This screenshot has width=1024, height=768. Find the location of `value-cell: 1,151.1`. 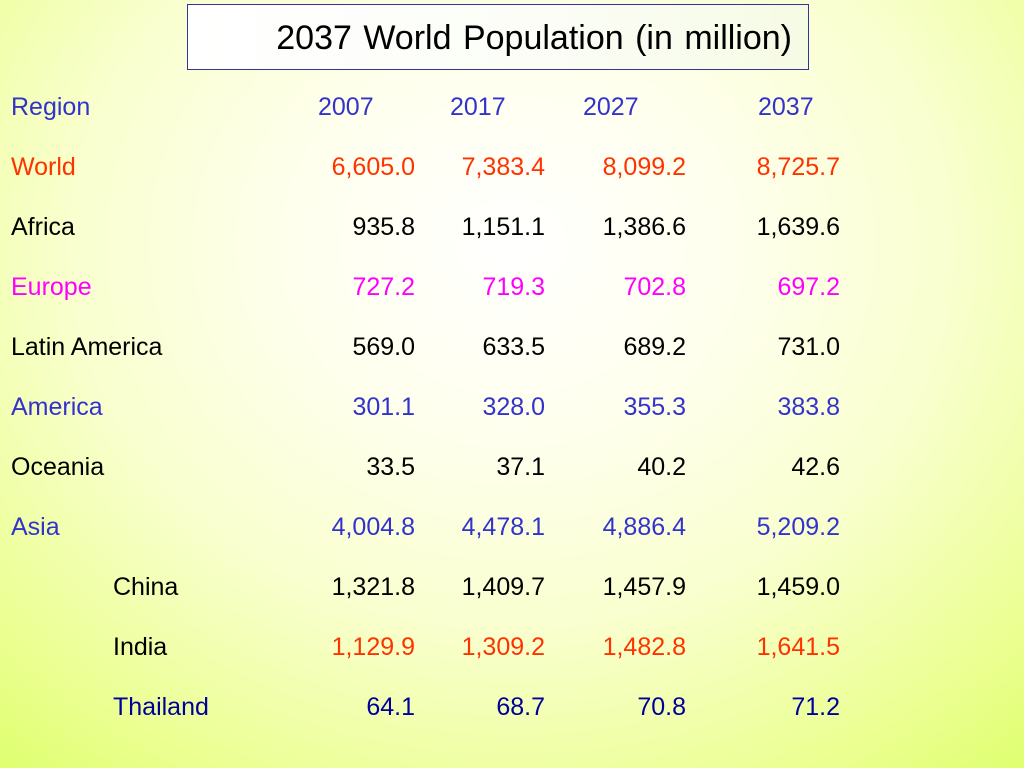

value-cell: 1,151.1 is located at coordinates (503, 227).